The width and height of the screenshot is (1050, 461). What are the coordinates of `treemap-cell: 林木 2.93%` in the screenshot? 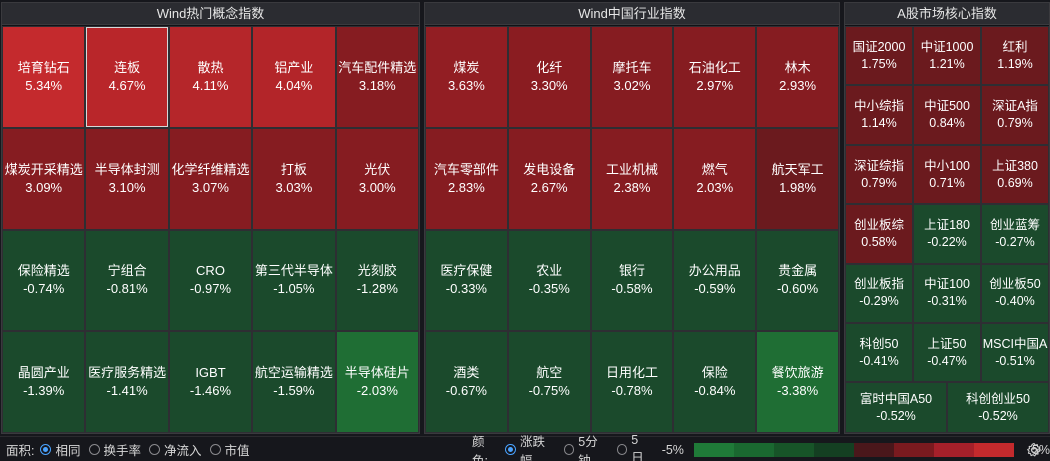 It's located at (797, 77).